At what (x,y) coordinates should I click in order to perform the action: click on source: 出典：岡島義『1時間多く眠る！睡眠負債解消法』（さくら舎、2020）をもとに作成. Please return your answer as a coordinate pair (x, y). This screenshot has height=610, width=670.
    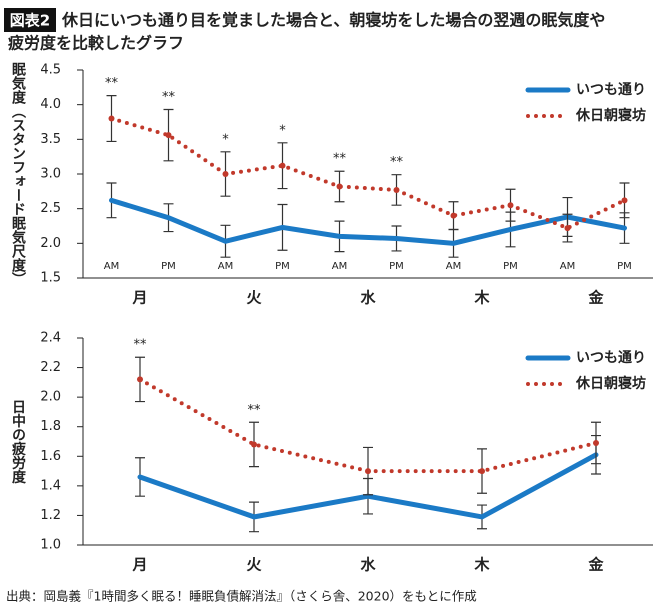
    Looking at the image, I should click on (241, 596).